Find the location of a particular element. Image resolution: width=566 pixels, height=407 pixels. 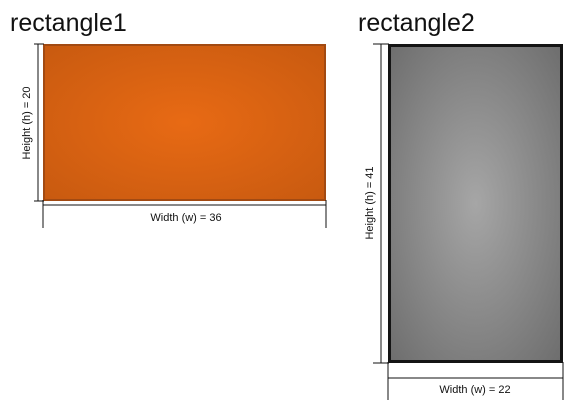

rectangle2-height-label: Height (h) = 41 is located at coordinates (370, 202).